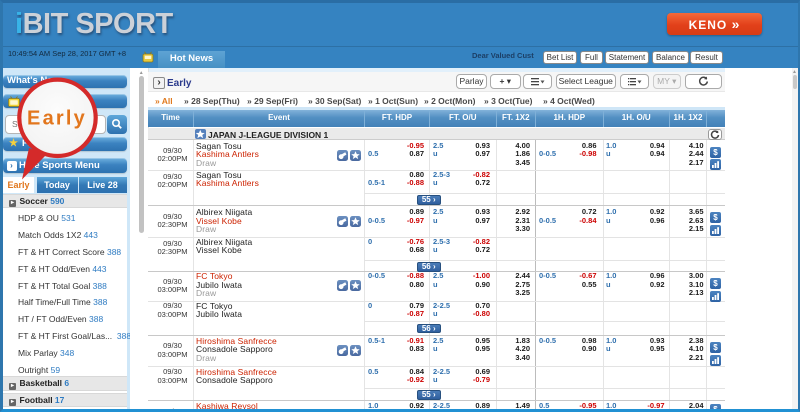  What do you see at coordinates (57, 119) in the screenshot?
I see `svg-text: Early` at bounding box center [57, 119].